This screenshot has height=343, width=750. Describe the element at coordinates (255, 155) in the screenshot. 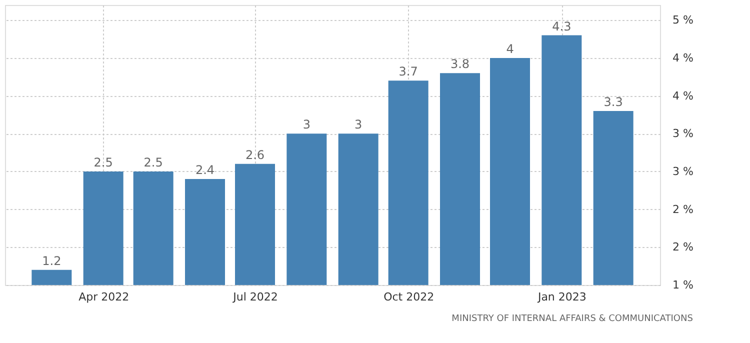

I see `data-label: 2.6` at that location.